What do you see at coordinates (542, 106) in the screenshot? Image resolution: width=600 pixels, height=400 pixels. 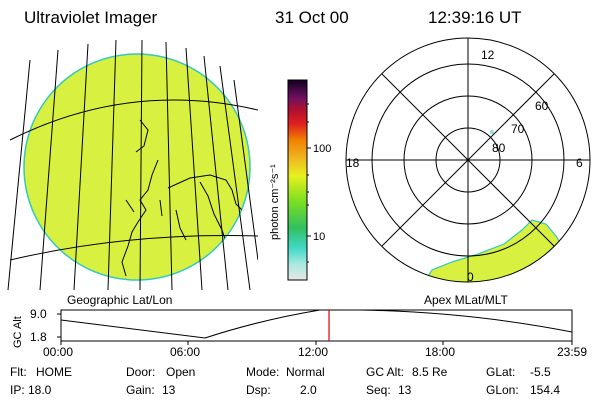 I see `mlat-label-60: 60` at bounding box center [542, 106].